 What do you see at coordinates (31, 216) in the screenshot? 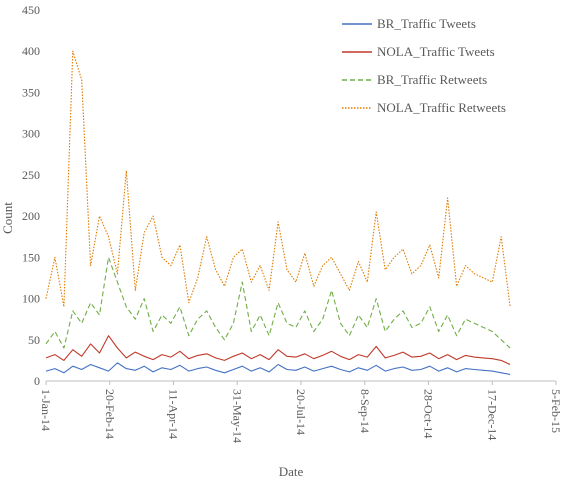
I see `y-tick-label: 200` at bounding box center [31, 216].